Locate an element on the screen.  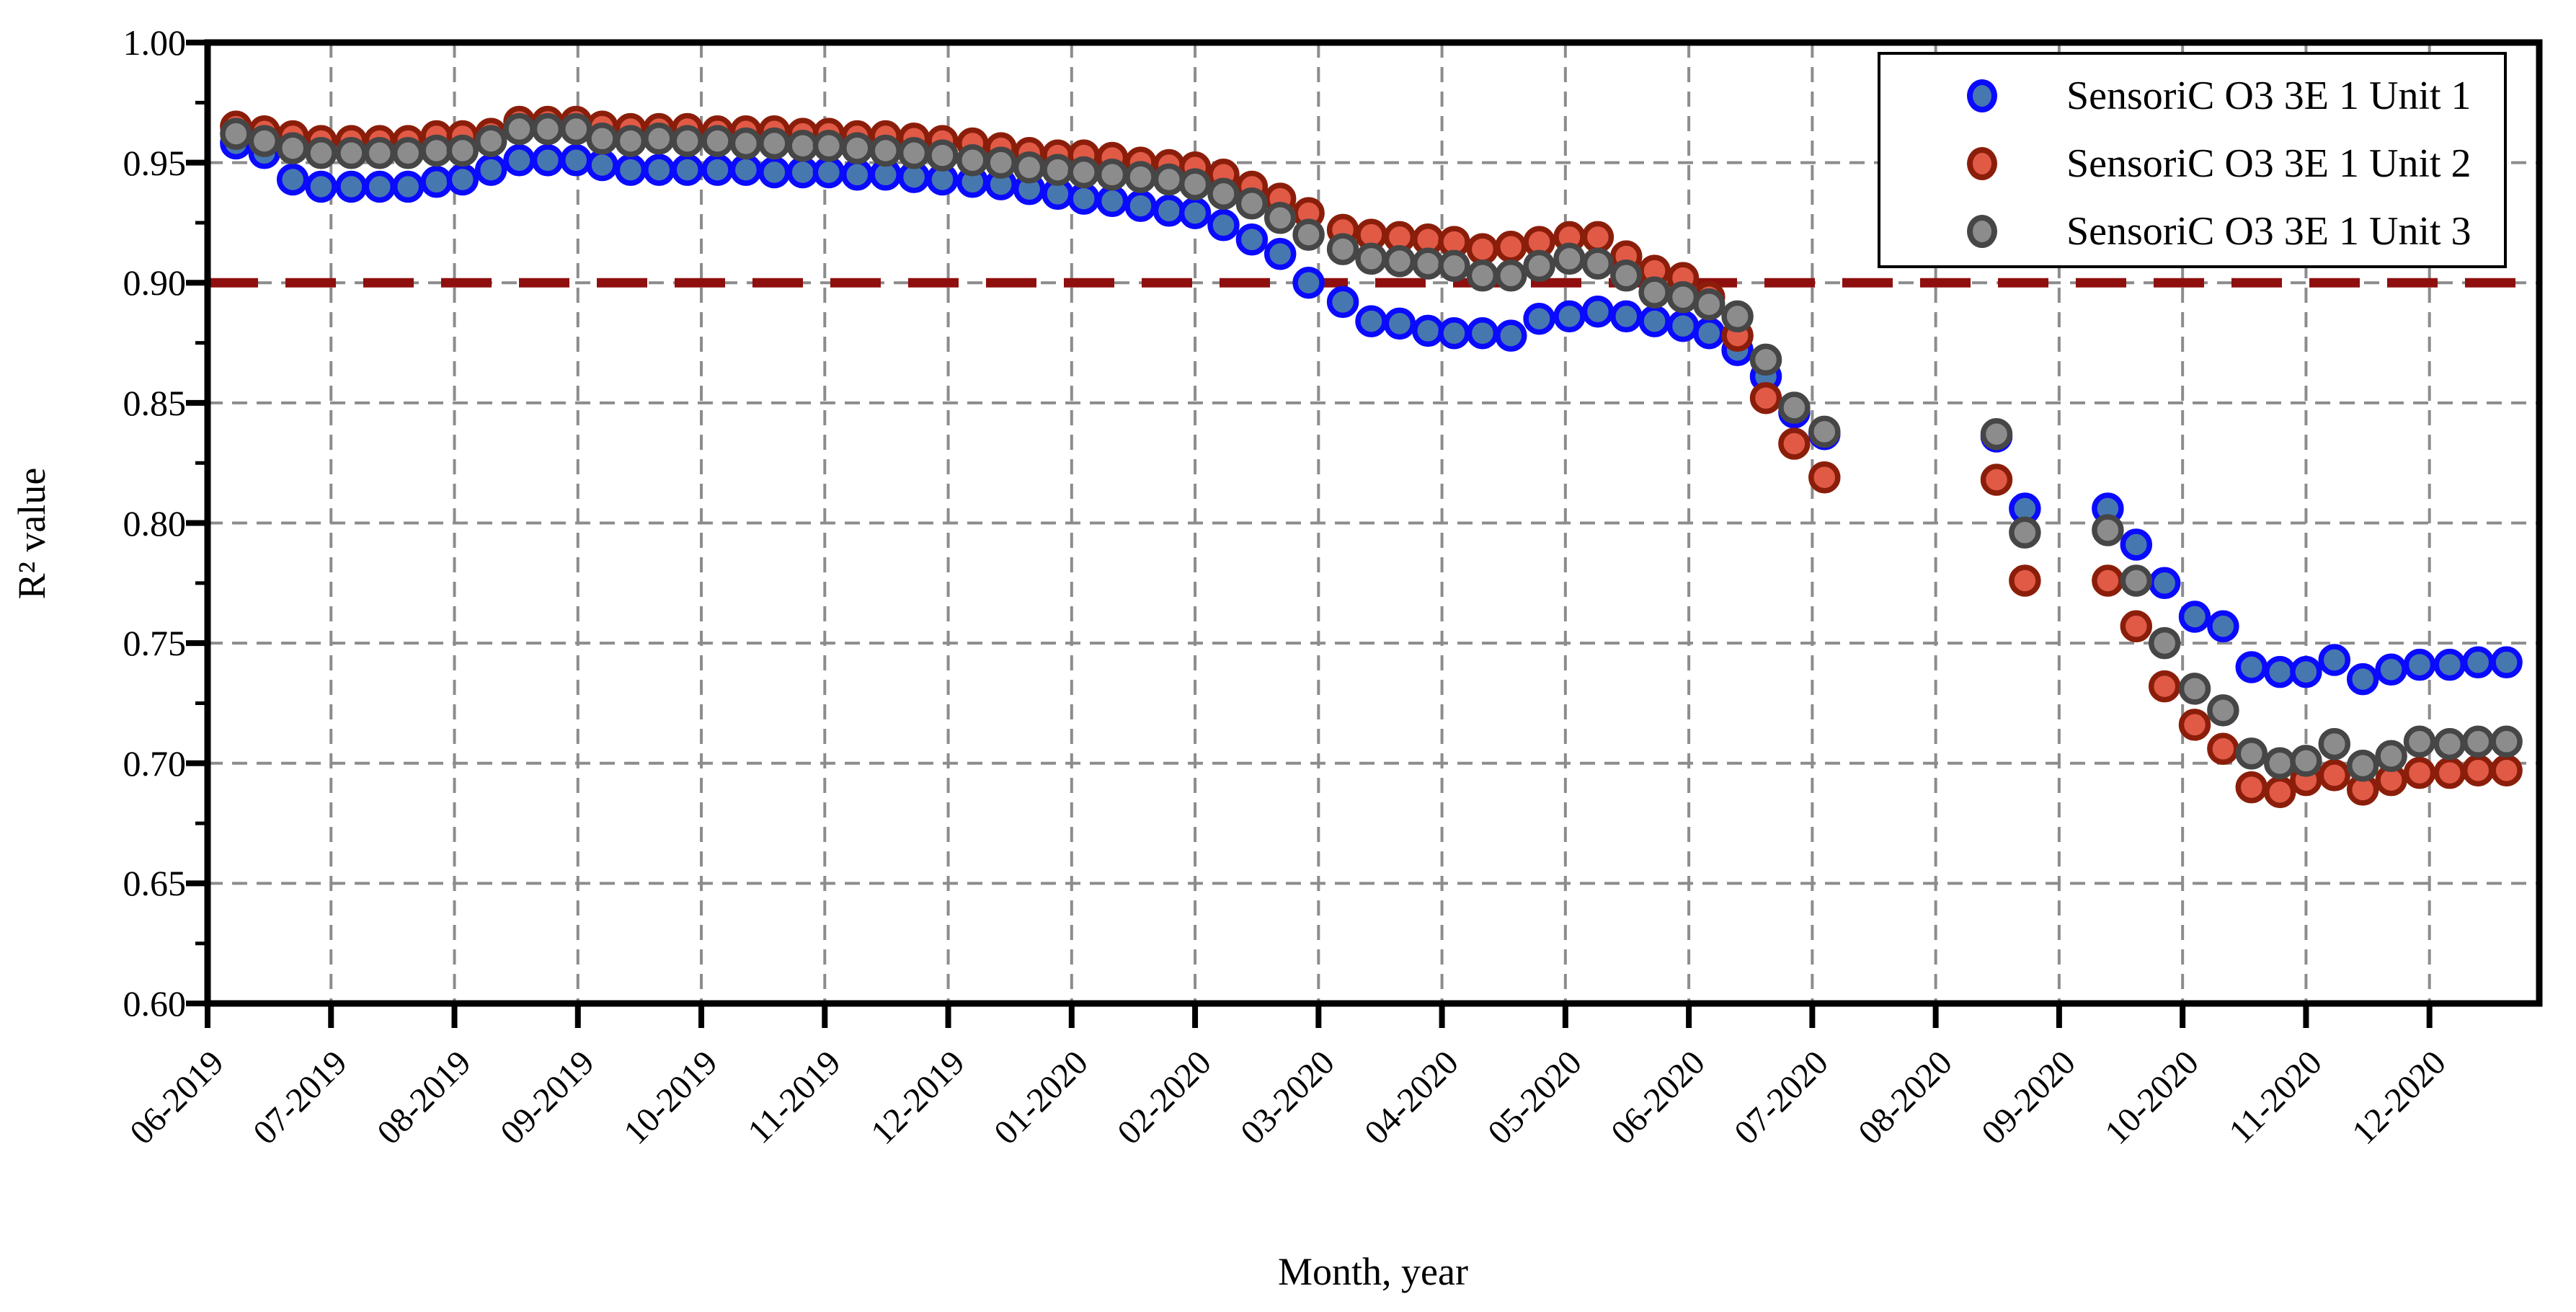
x-axis-label: Month, year is located at coordinates (1373, 1271).